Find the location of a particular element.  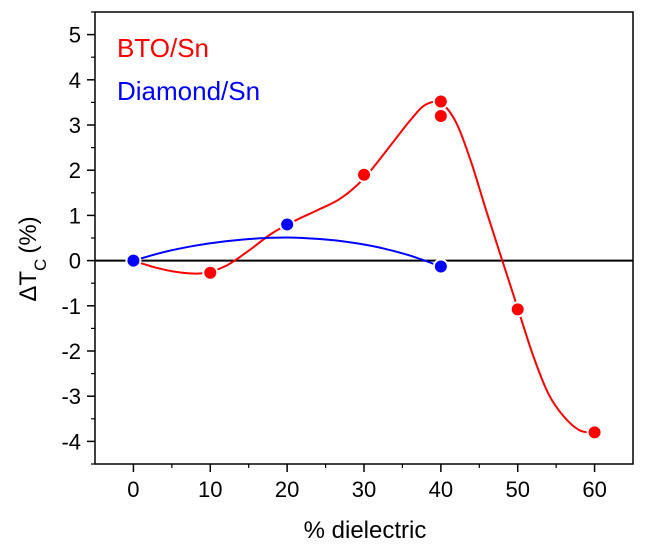

legend: BTO/Sn Diamond/Sn is located at coordinates (188, 69).